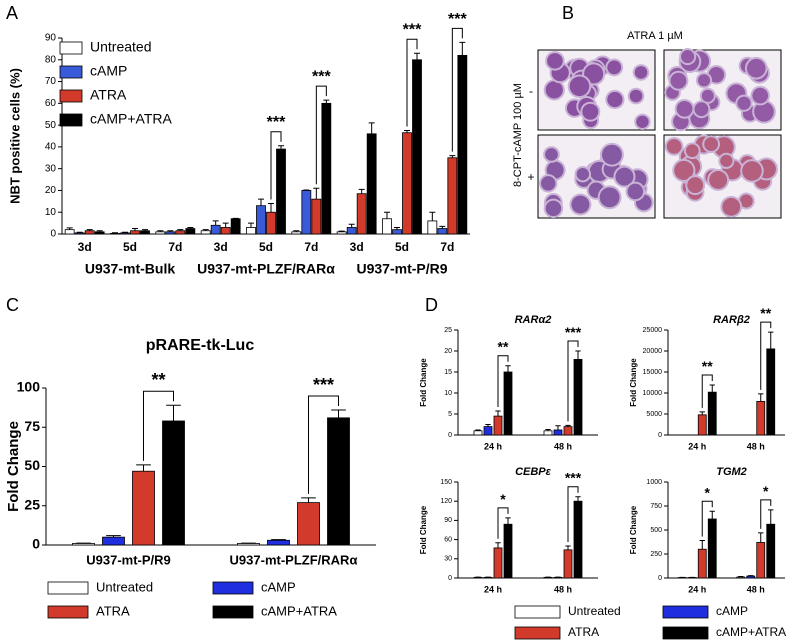 The height and width of the screenshot is (643, 797). Describe the element at coordinates (448, 559) in the screenshot. I see `y-tick-label: 30` at that location.